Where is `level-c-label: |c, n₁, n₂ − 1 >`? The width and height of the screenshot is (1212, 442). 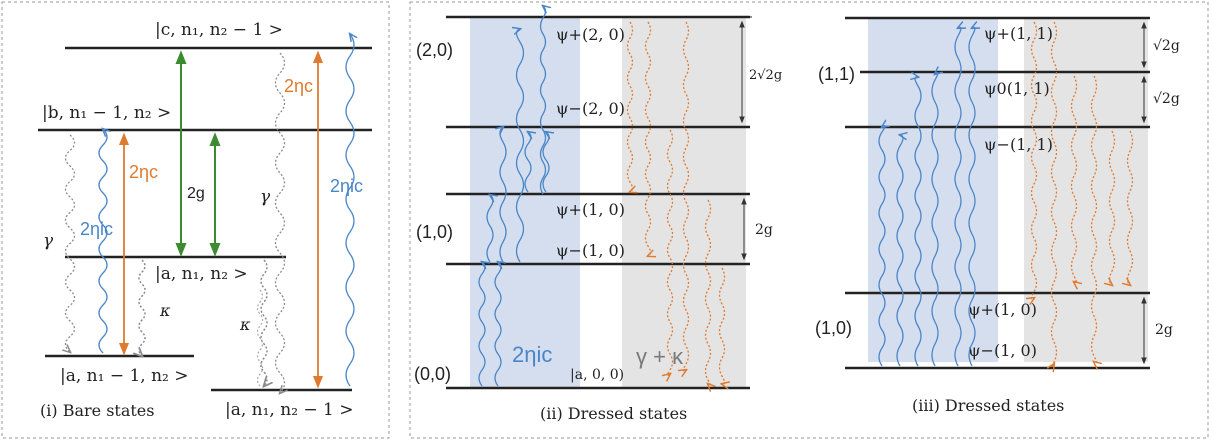
level-c-label: |c, n₁, n₂ − 1 > is located at coordinates (219, 30).